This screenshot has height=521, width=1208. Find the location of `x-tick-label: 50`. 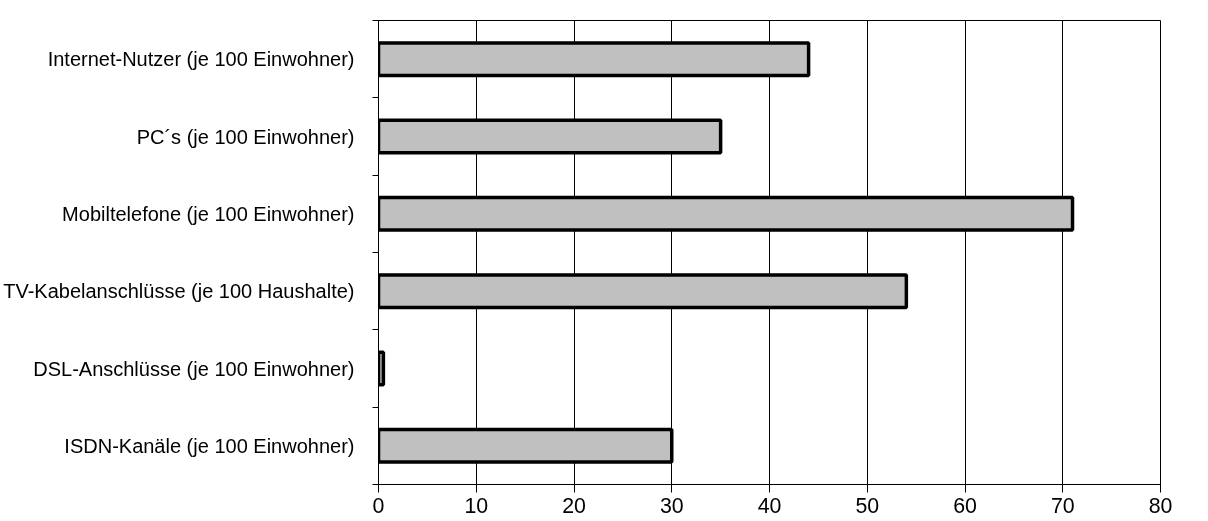

x-tick-label: 50 is located at coordinates (867, 505).